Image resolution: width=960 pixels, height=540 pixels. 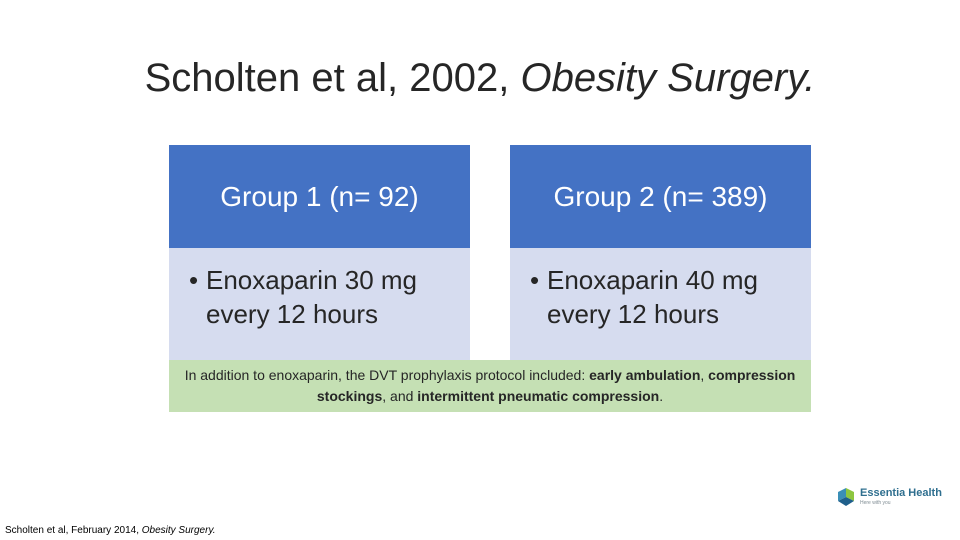 I want to click on group-2-header: Group 2 (n= 389), so click(x=660, y=196).